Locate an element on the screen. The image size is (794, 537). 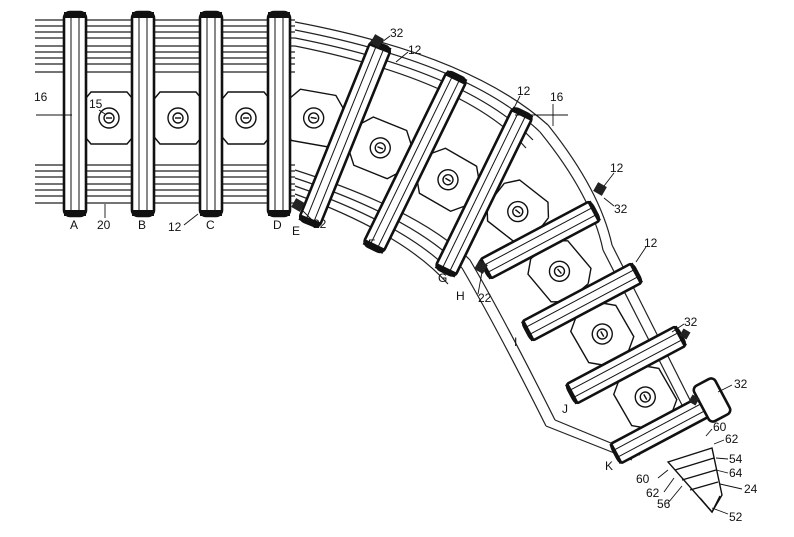
letter-k: K is located at coordinates (609, 466).